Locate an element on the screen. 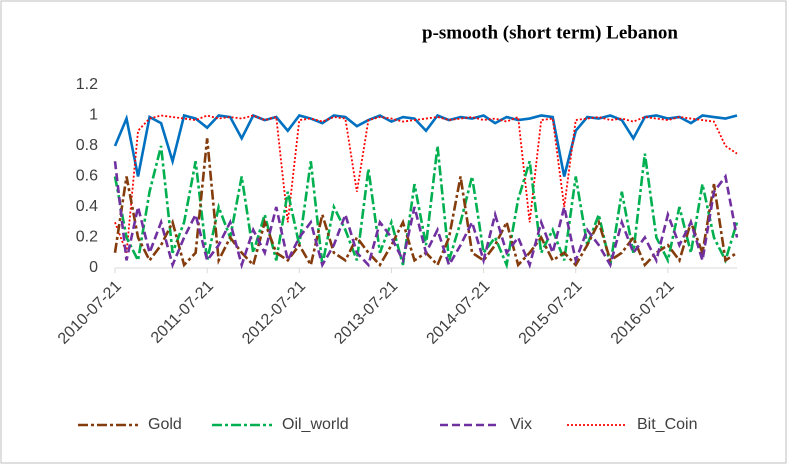  legend-label: Bit_Coin is located at coordinates (667, 424).